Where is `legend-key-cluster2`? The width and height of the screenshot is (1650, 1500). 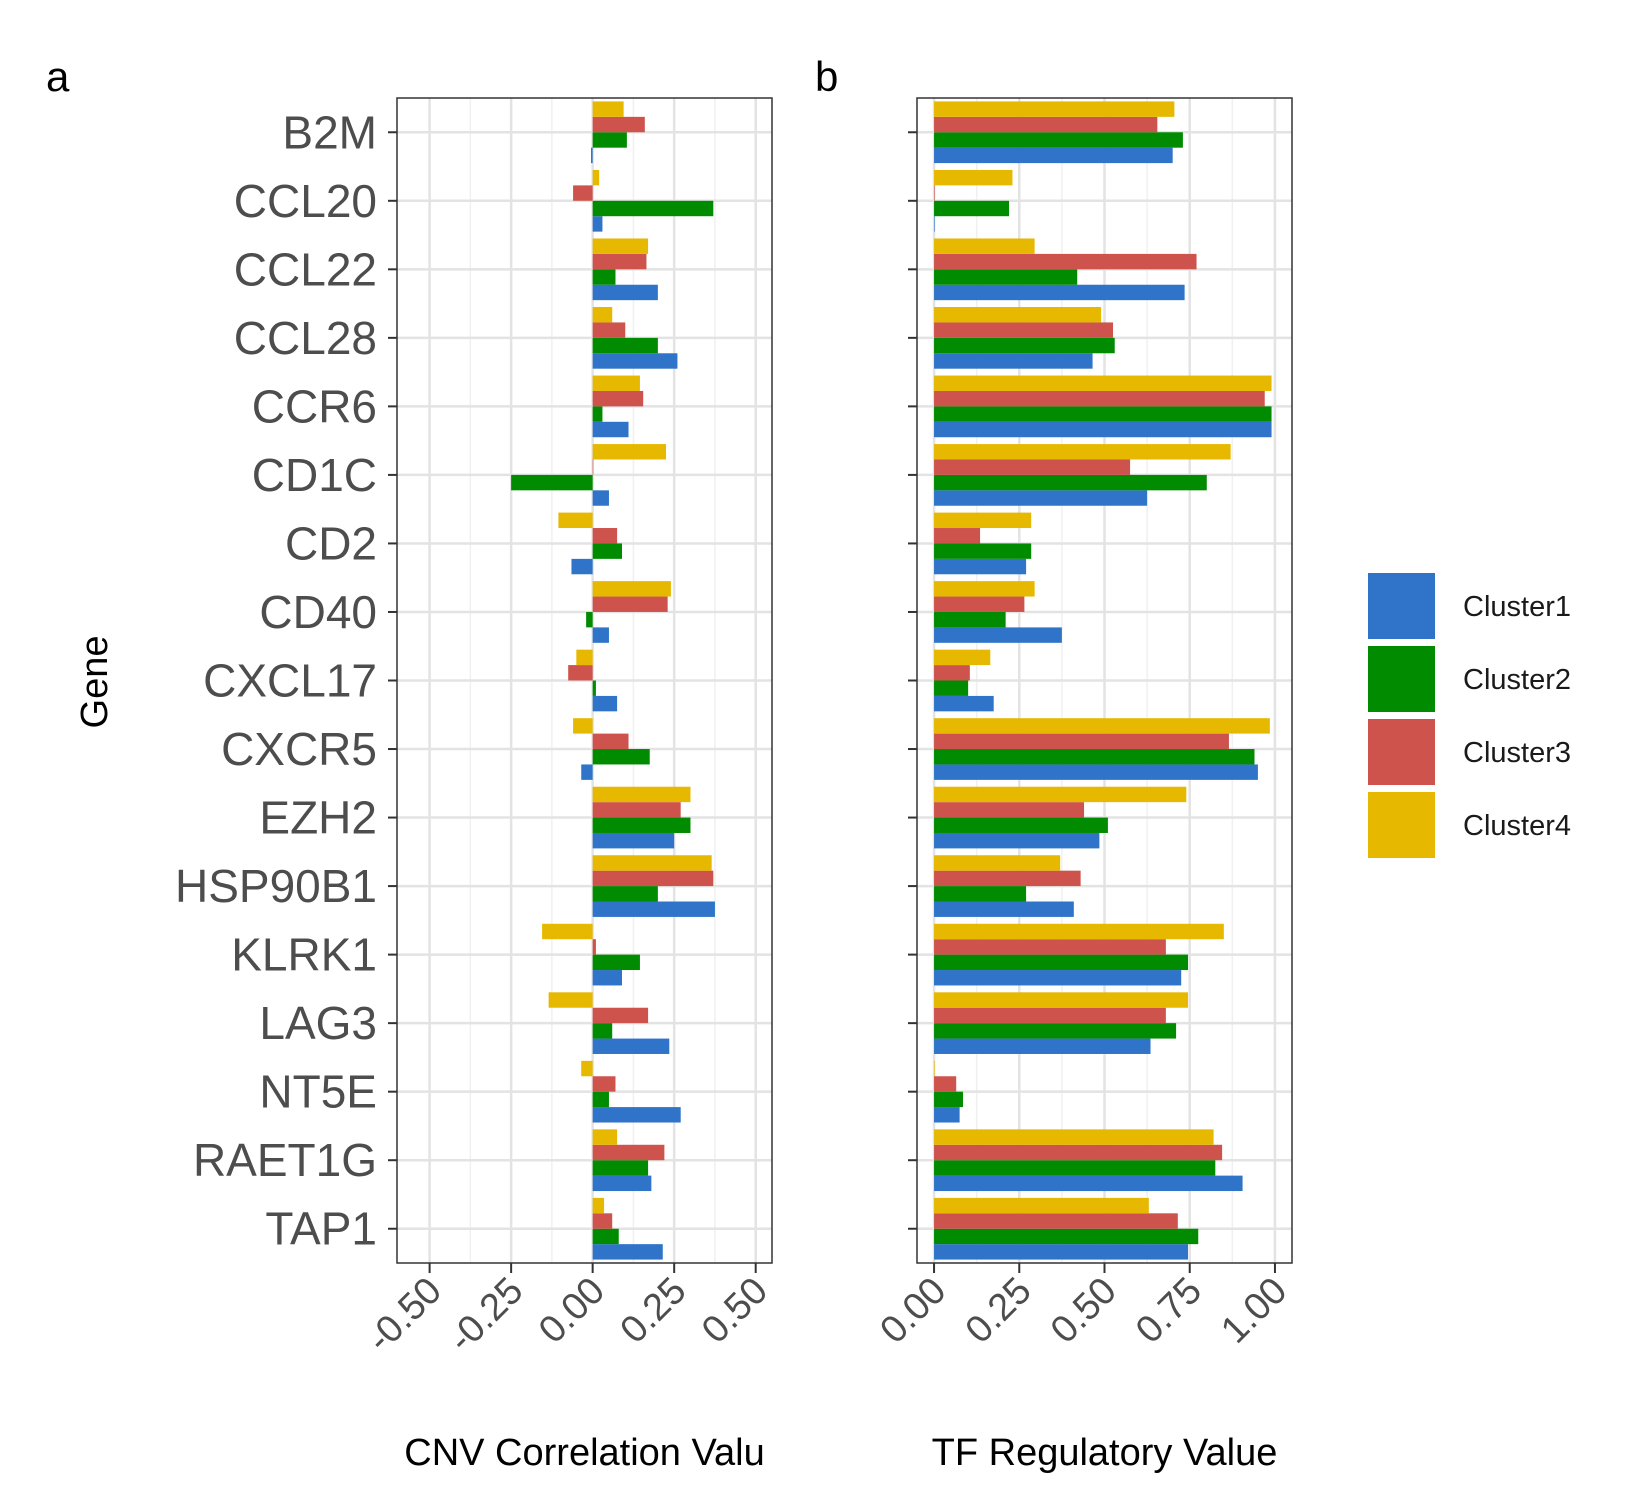
legend-key-cluster2 is located at coordinates (1401, 679).